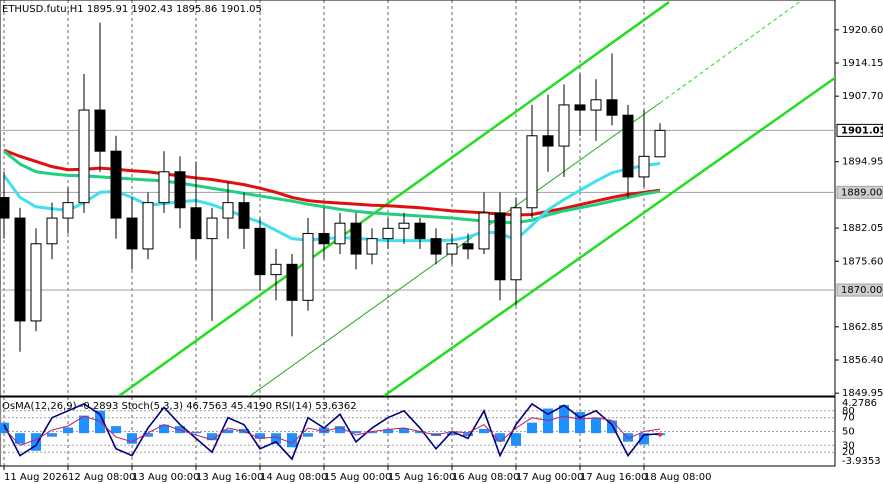 Image resolution: width=883 pixels, height=484 pixels. What do you see at coordinates (862, 30) in the screenshot?
I see `y-tick-label: 1920.60` at bounding box center [862, 30].